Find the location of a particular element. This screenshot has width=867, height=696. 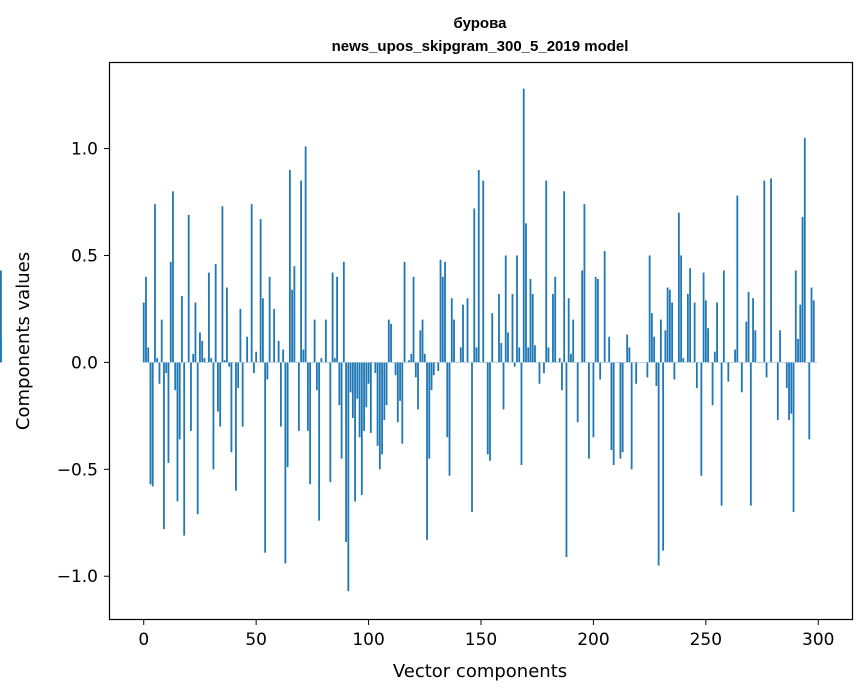

x-tick-label: 100 is located at coordinates (368, 640).